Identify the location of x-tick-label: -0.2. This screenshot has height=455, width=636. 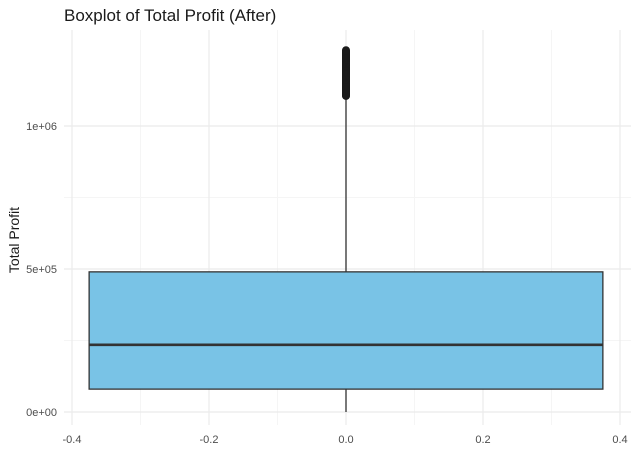
(209, 440).